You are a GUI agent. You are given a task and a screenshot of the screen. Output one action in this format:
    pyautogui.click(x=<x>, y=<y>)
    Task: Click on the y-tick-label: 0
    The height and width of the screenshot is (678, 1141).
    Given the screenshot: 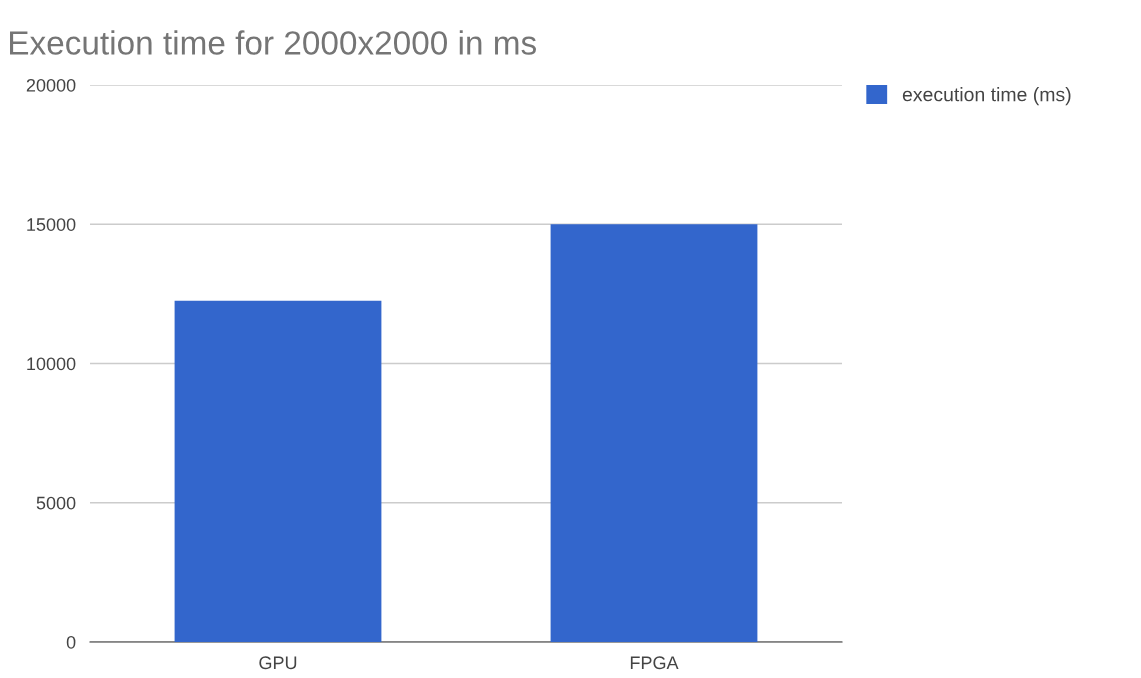 What is the action you would take?
    pyautogui.click(x=71, y=642)
    